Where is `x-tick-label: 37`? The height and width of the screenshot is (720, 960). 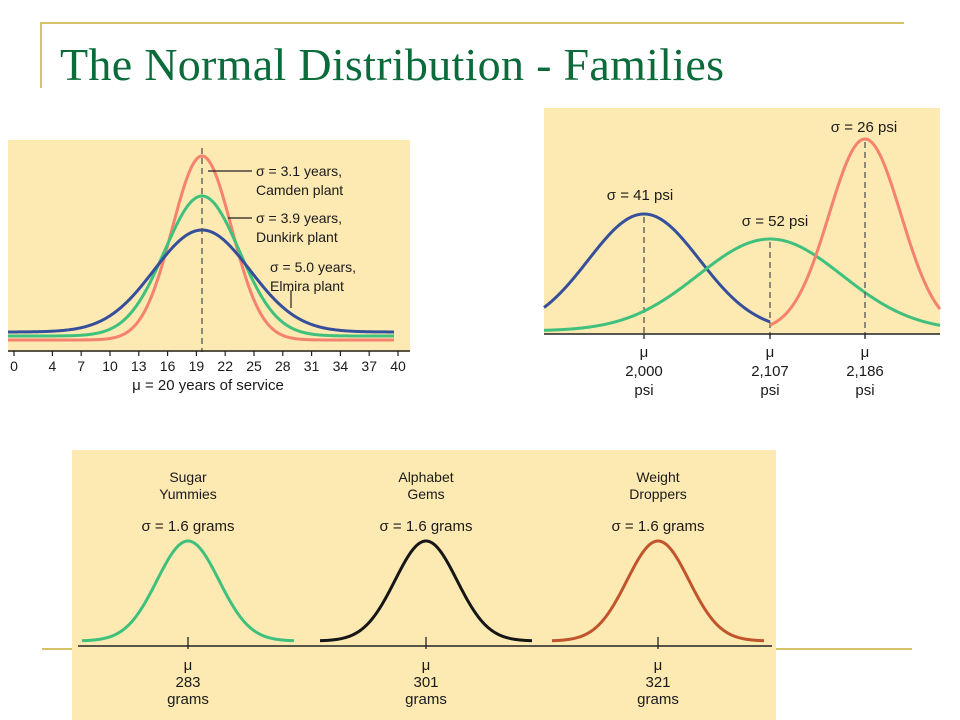
x-tick-label: 37 is located at coordinates (369, 366).